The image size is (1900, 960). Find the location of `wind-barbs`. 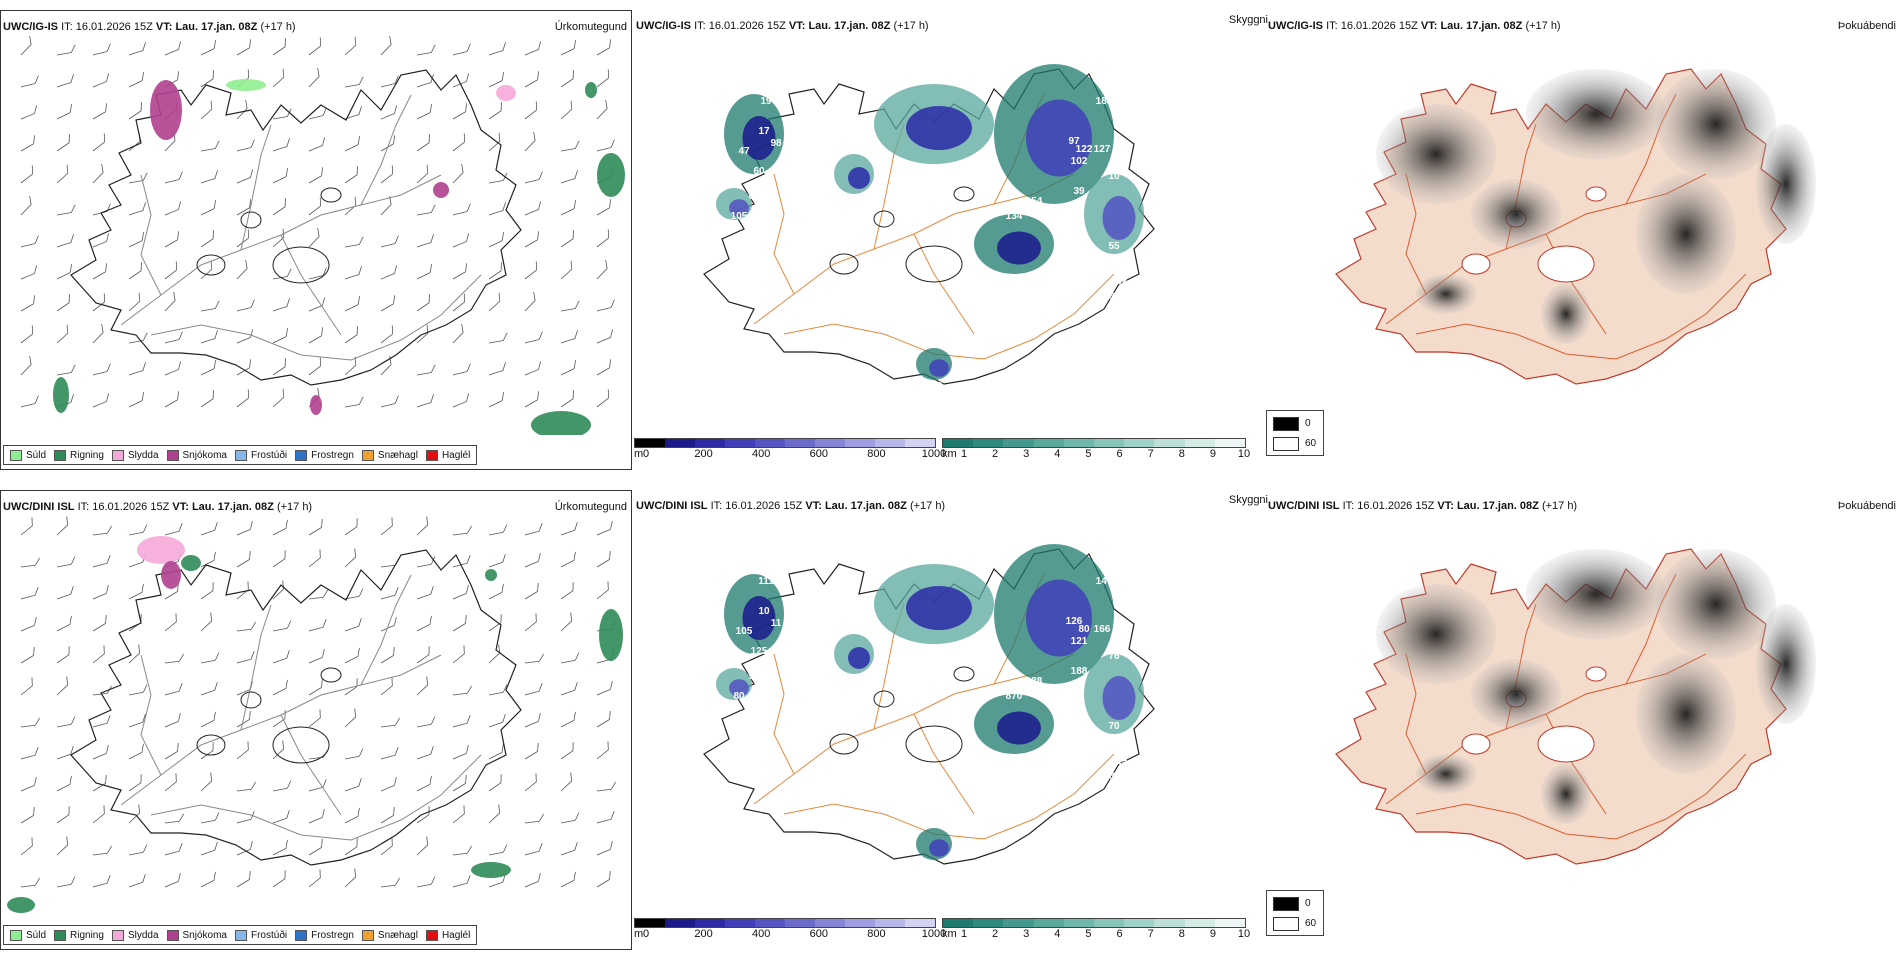

wind-barbs is located at coordinates (318, 702).